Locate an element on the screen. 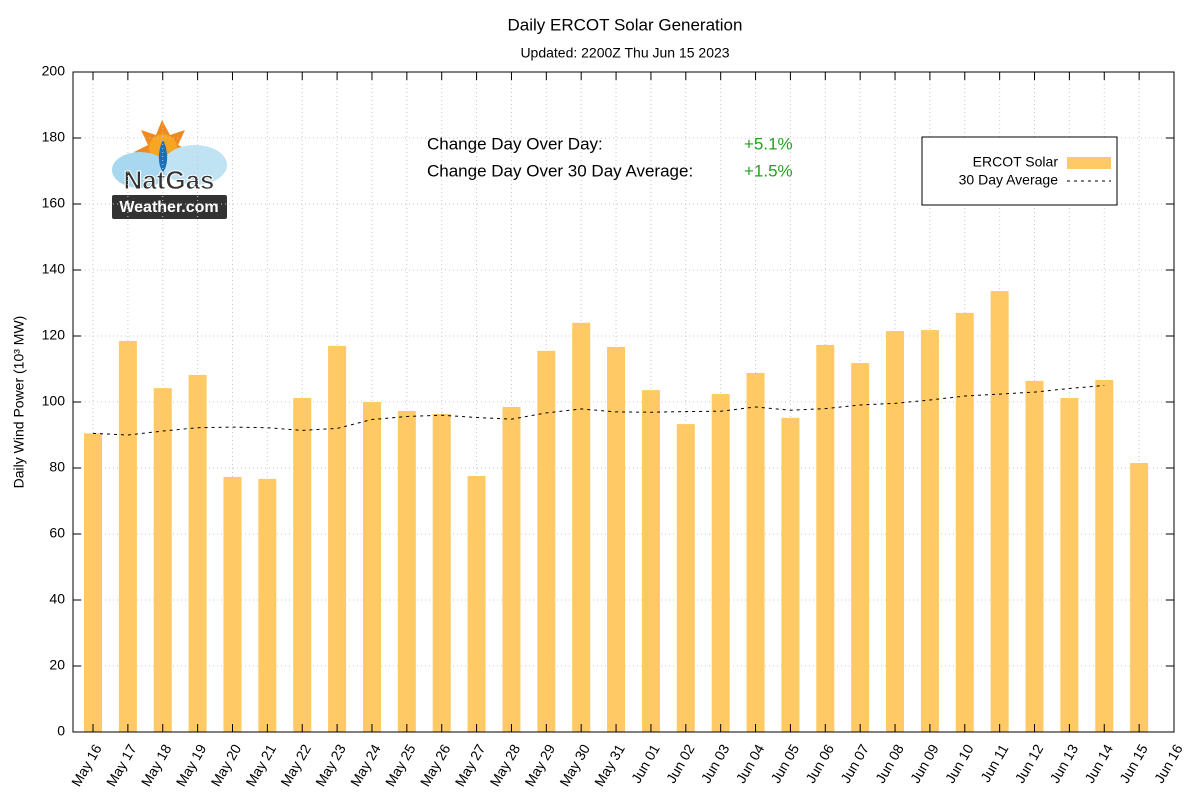  y-tick-label: 80 is located at coordinates (57, 467).